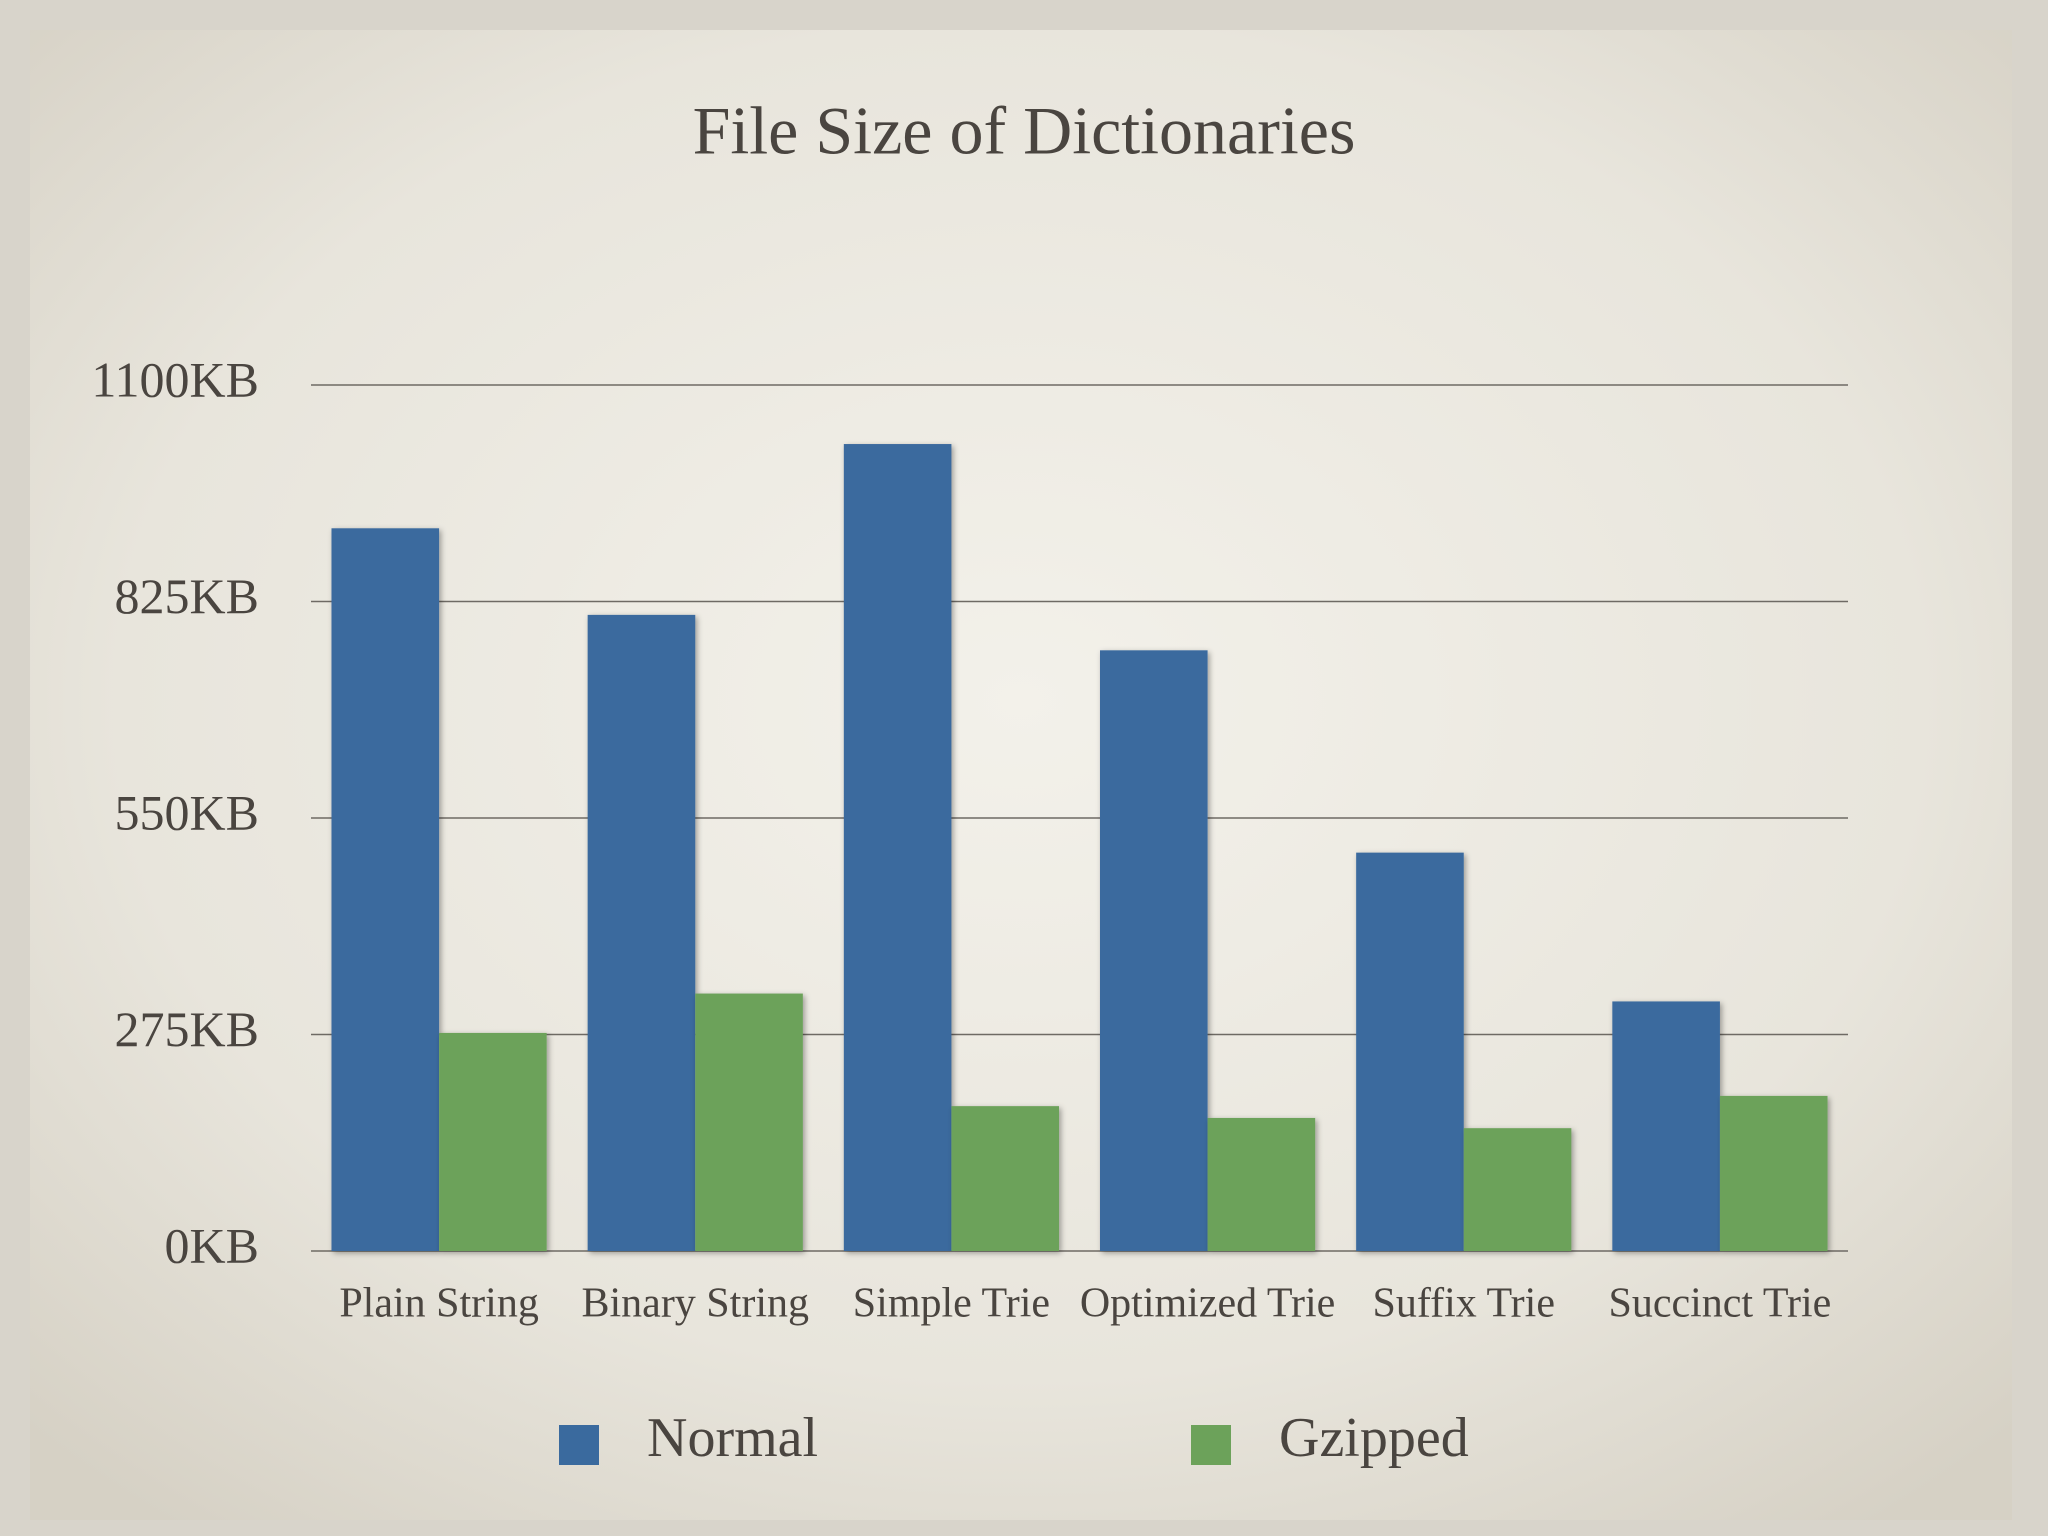 The width and height of the screenshot is (2048, 1536). Describe the element at coordinates (732, 1438) in the screenshot. I see `legend-label: Normal` at that location.